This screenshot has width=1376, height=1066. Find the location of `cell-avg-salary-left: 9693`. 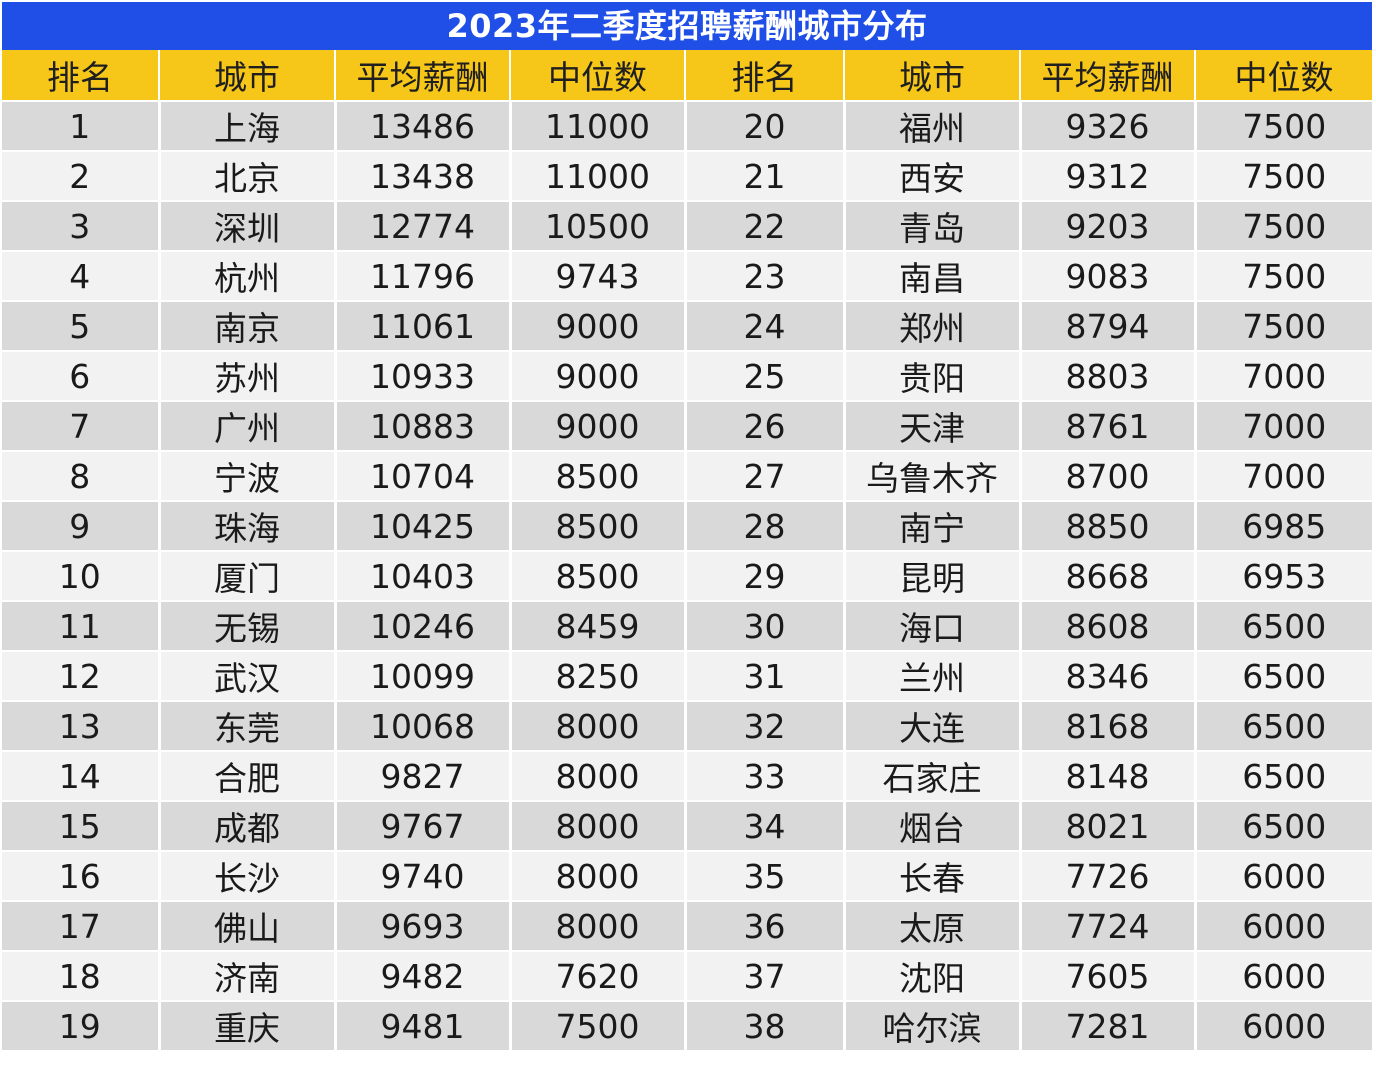

cell-avg-salary-left: 9693 is located at coordinates (421, 925).